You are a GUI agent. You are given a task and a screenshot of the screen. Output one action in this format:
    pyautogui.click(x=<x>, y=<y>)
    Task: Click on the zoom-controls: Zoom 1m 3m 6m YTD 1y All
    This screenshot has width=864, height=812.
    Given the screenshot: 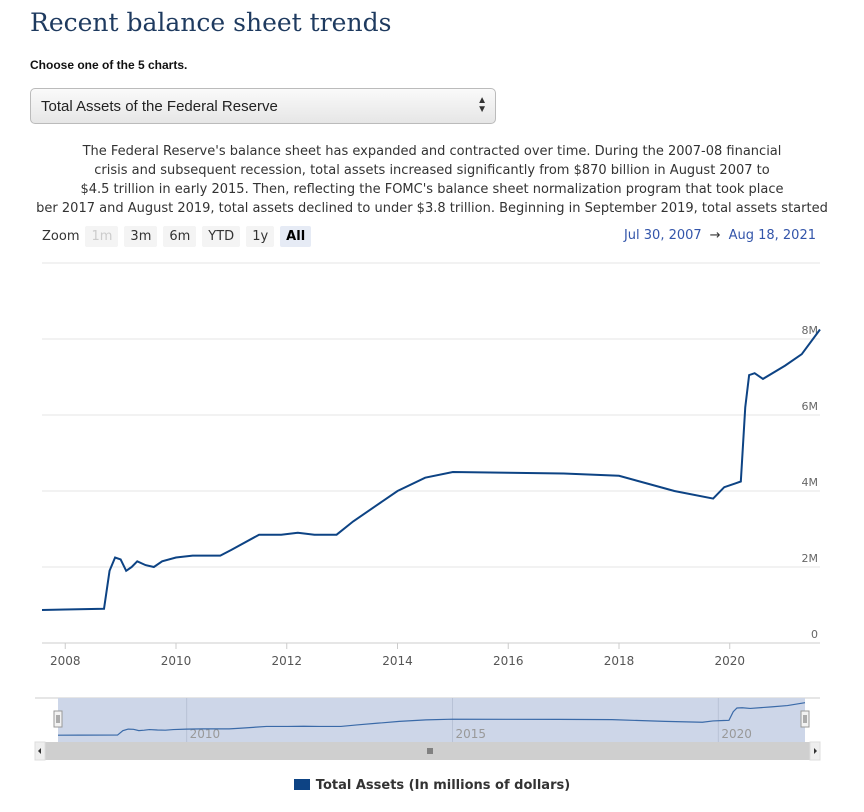 What is the action you would take?
    pyautogui.click(x=177, y=236)
    